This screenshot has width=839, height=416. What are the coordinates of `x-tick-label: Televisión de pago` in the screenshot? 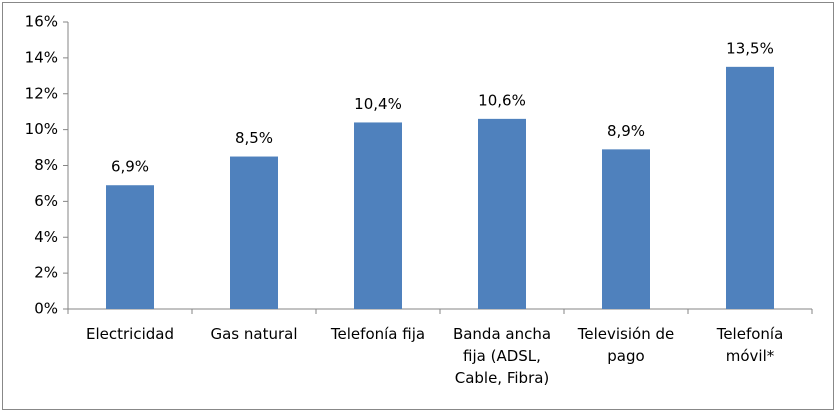 It's located at (626, 345).